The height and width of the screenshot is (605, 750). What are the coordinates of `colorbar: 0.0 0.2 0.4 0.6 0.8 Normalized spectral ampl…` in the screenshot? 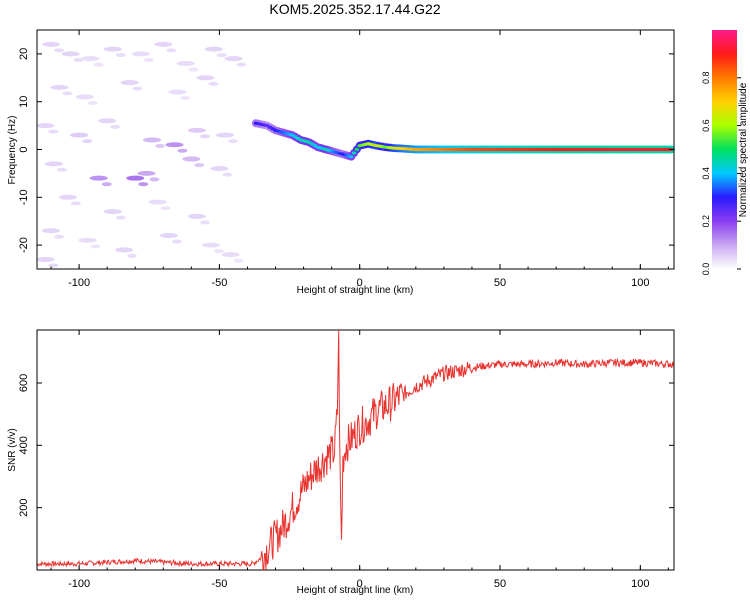 It's located at (725, 152).